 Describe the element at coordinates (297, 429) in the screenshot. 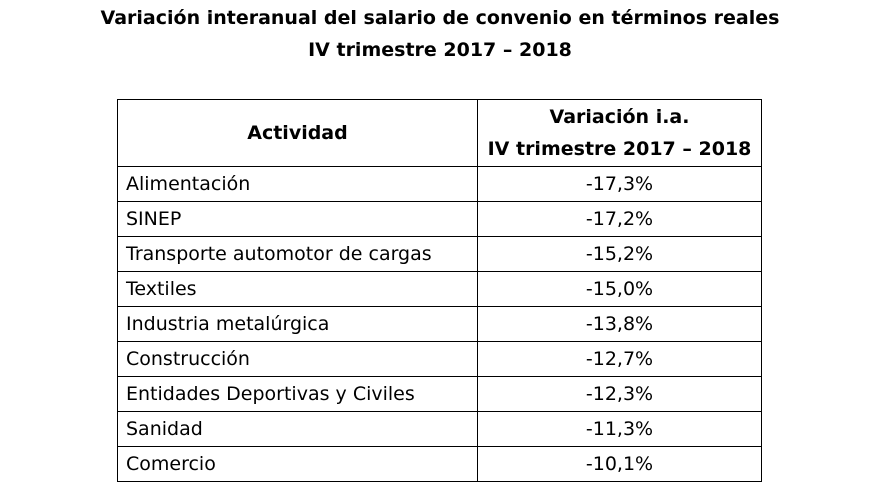

I see `cell-actividad: Sanidad` at that location.